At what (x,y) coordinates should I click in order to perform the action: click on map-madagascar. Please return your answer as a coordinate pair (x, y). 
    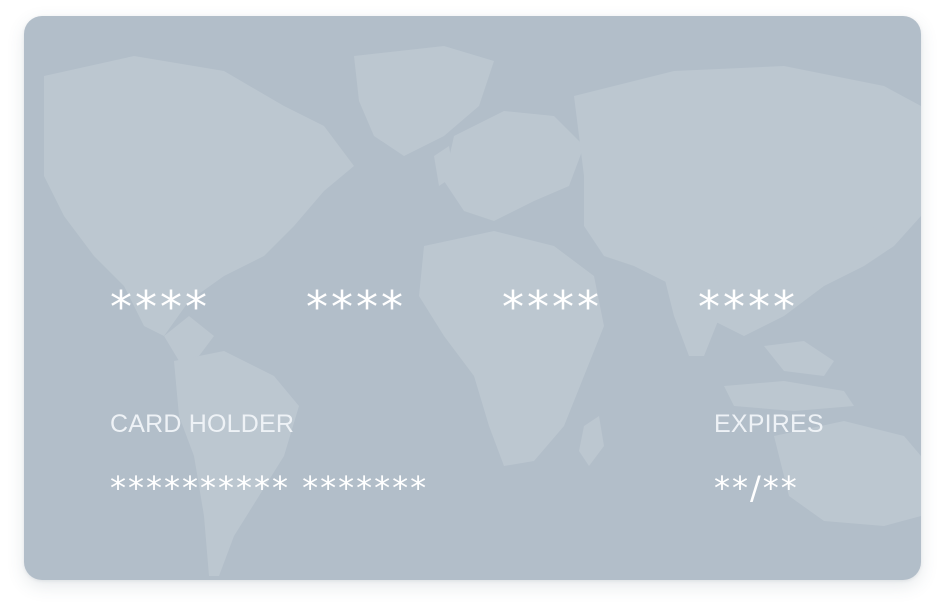
    Looking at the image, I should click on (591, 441).